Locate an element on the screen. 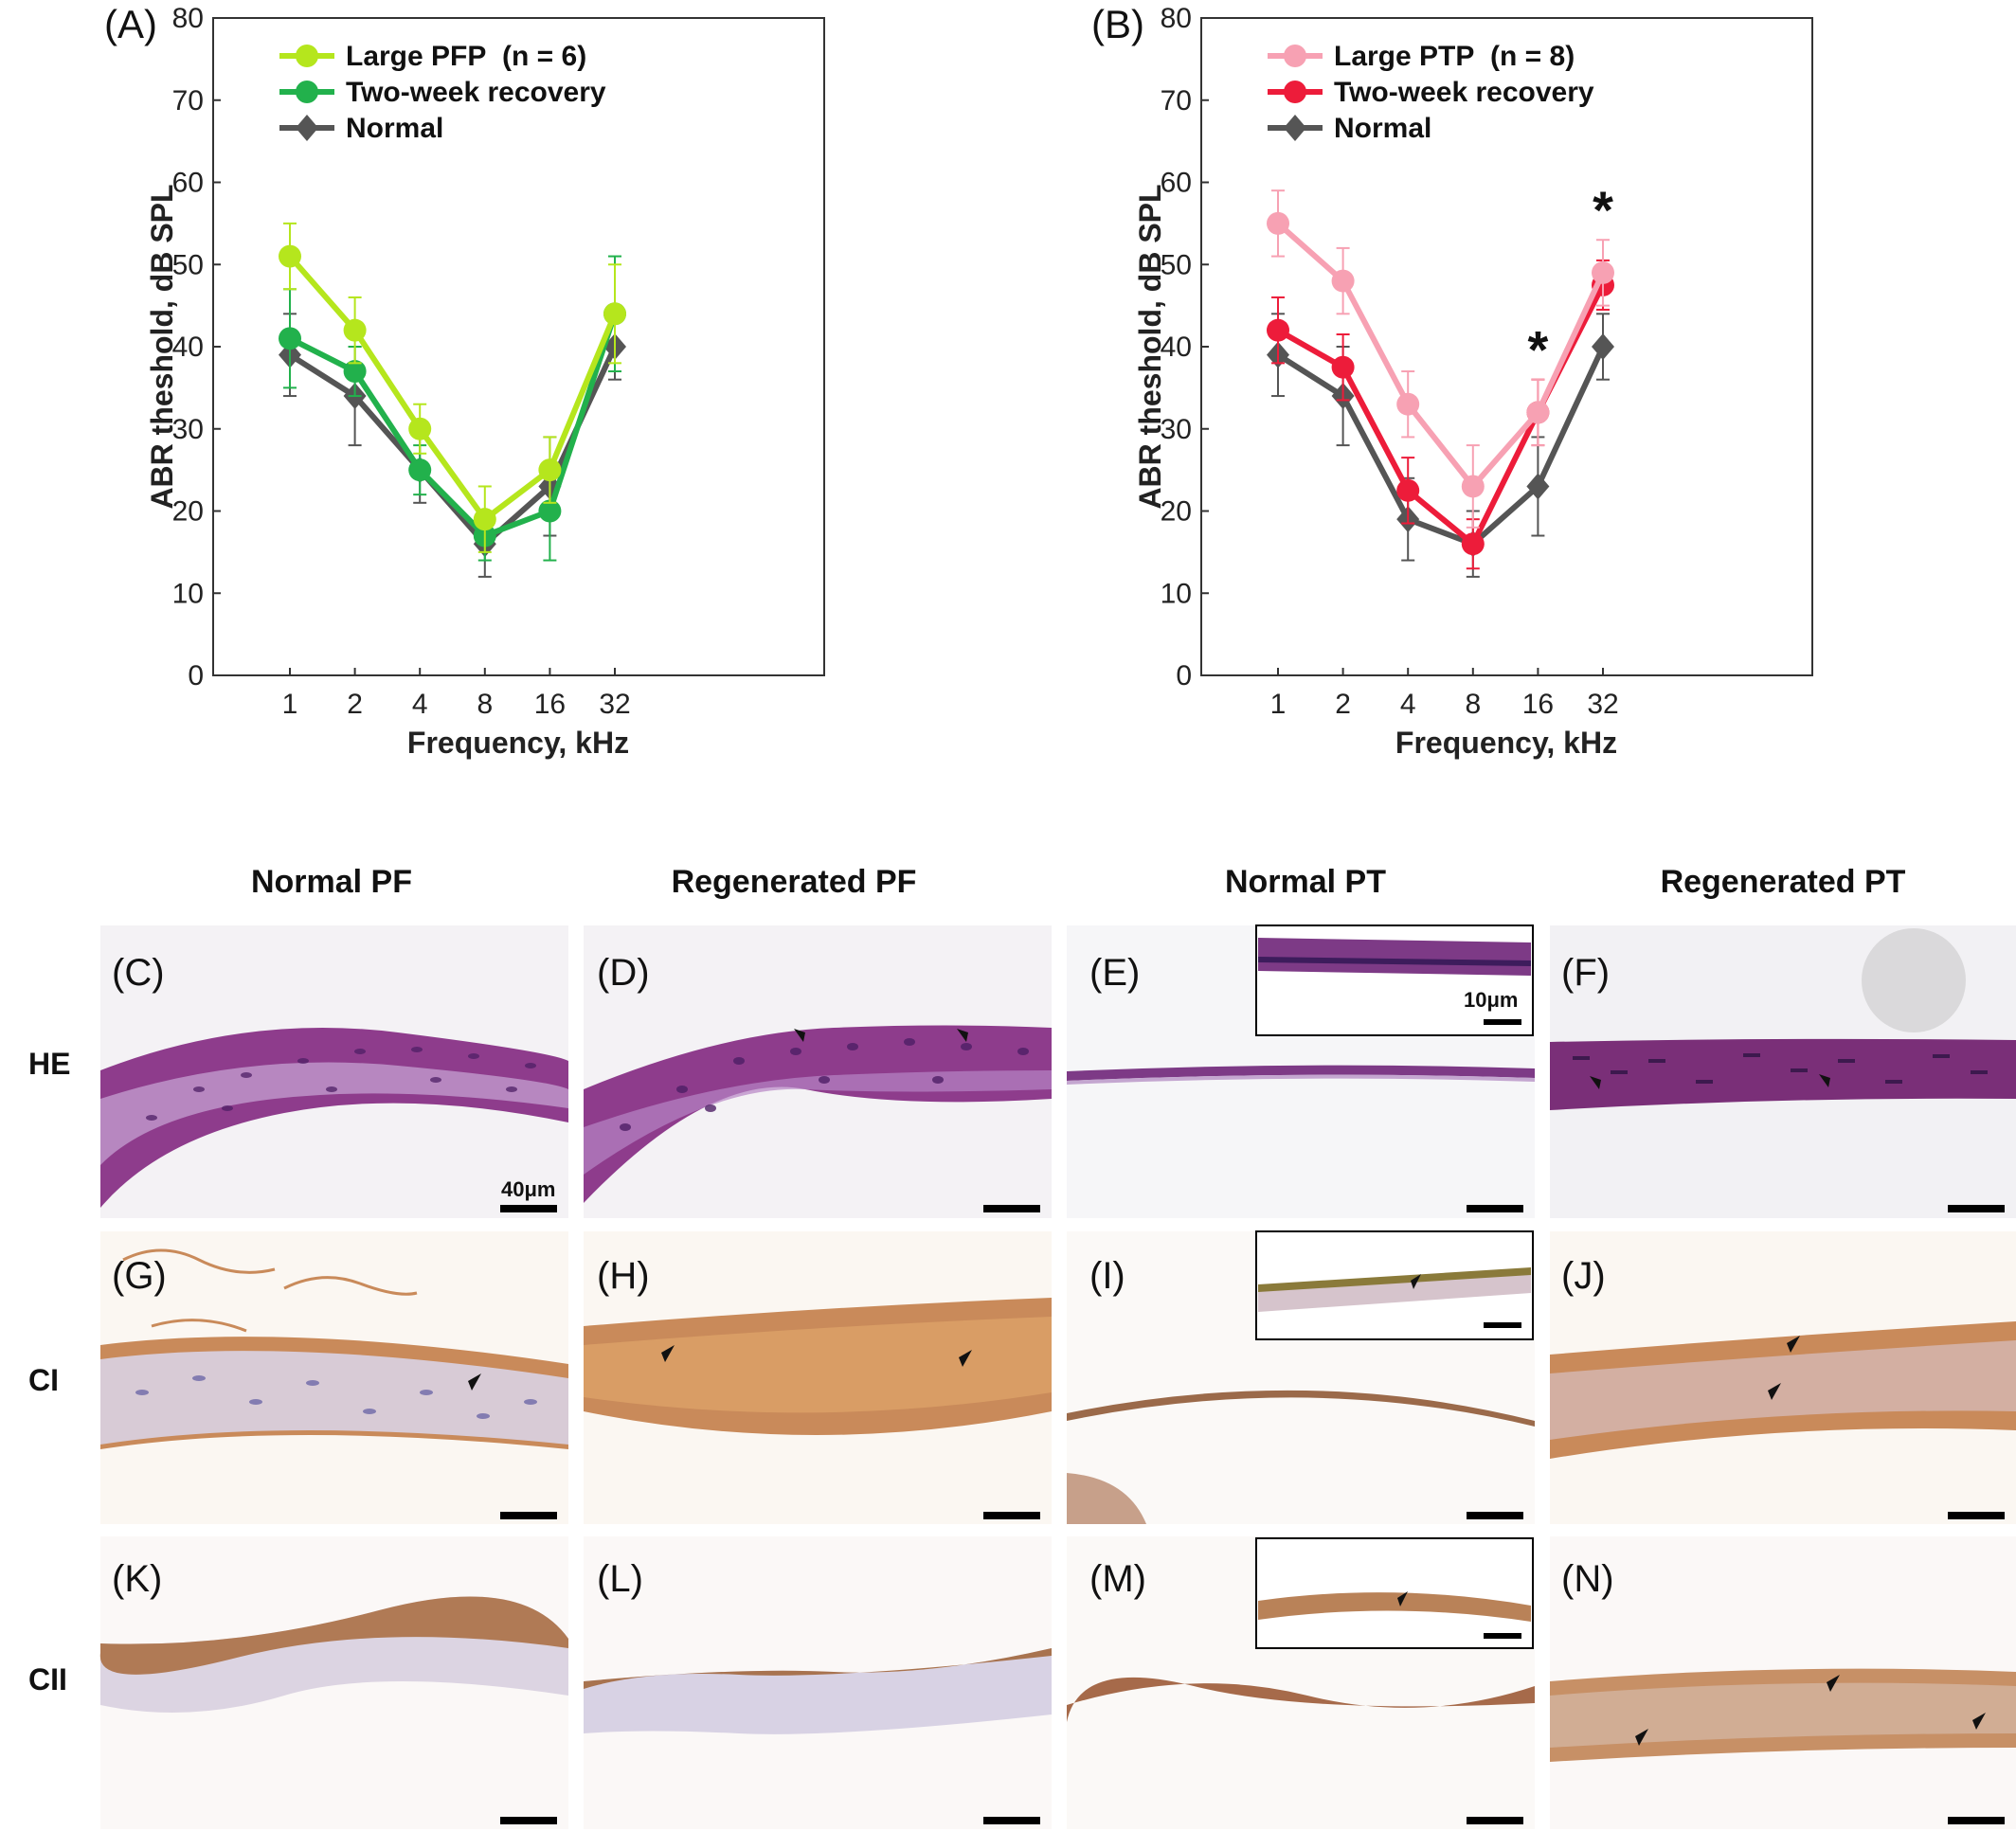  panel-label-i: (I) is located at coordinates (1107, 1276).